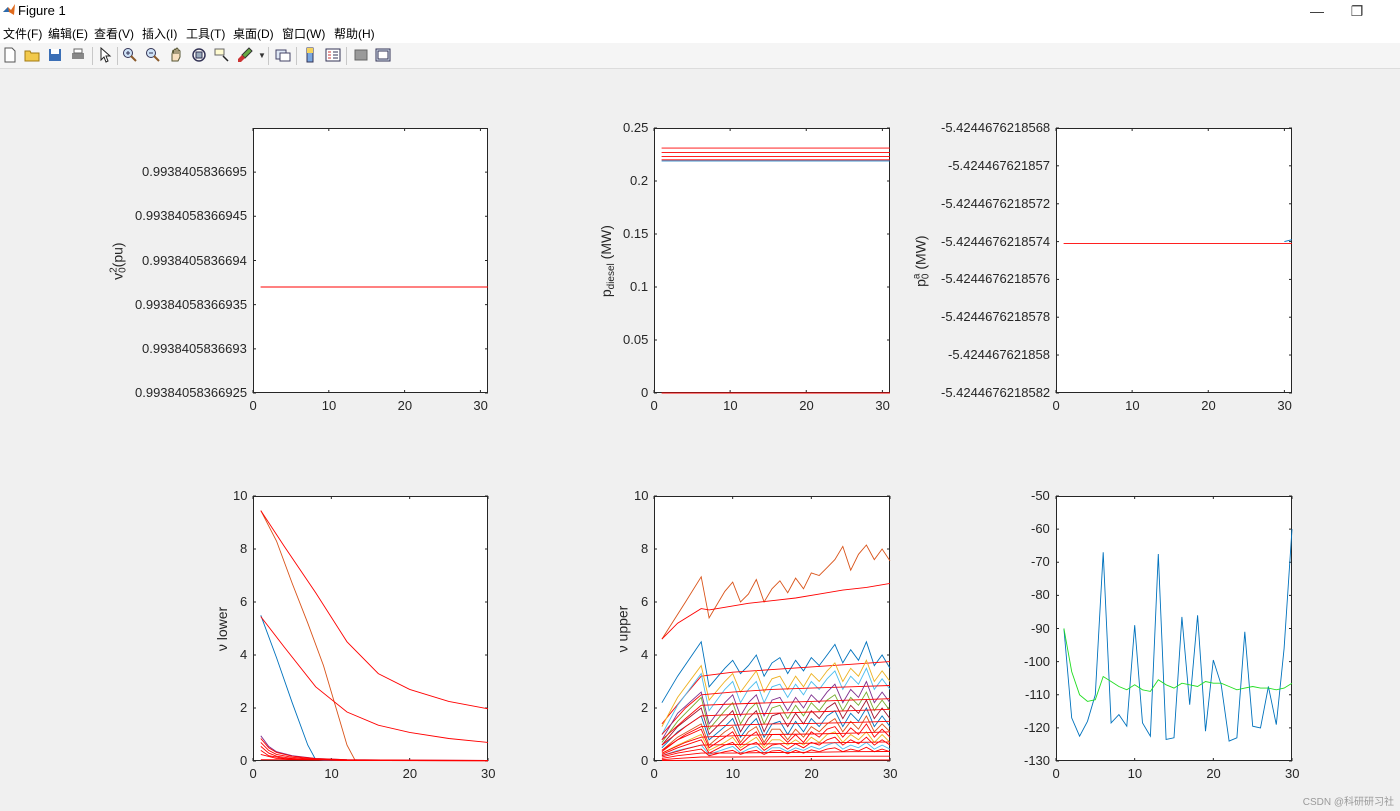 This screenshot has width=1400, height=811. What do you see at coordinates (253, 34) in the screenshot?
I see `menu-desktop: 桌面(D)` at bounding box center [253, 34].